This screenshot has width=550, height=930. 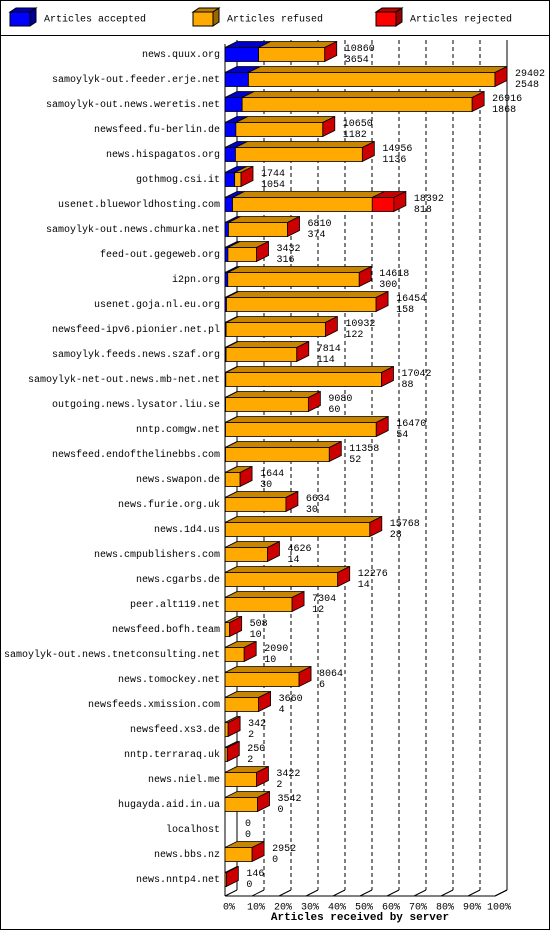 What do you see at coordinates (169, 680) in the screenshot?
I see `y-tick-label: news.tomockey.net` at bounding box center [169, 680].